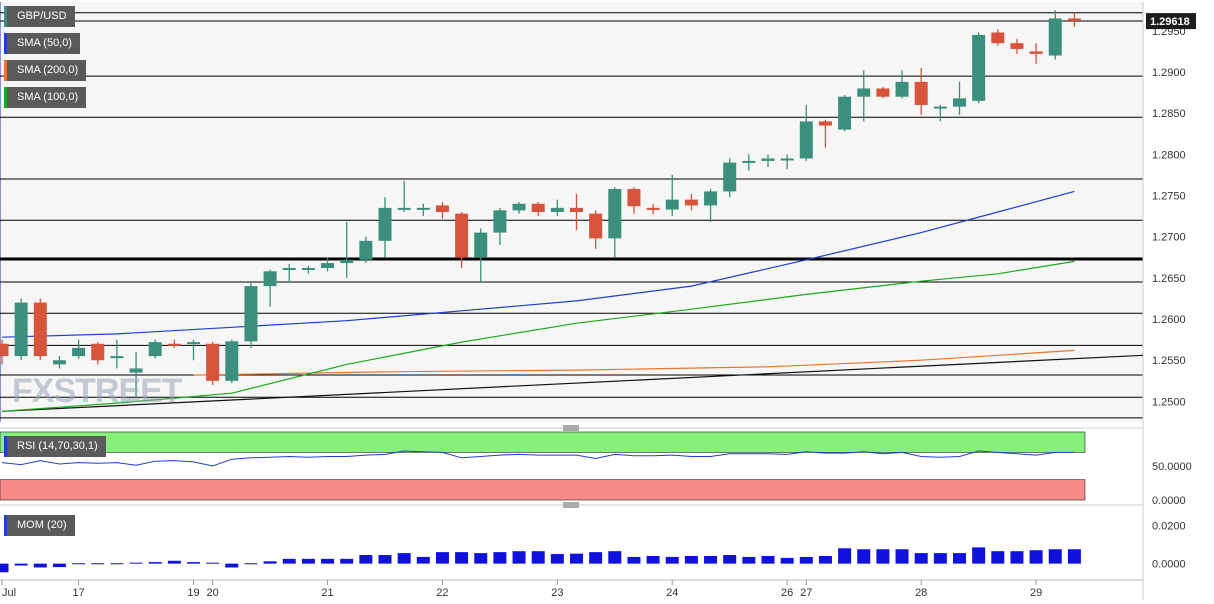  Describe the element at coordinates (593, 546) in the screenshot. I see `momentum-pane: 0.0200 0.0000` at that location.